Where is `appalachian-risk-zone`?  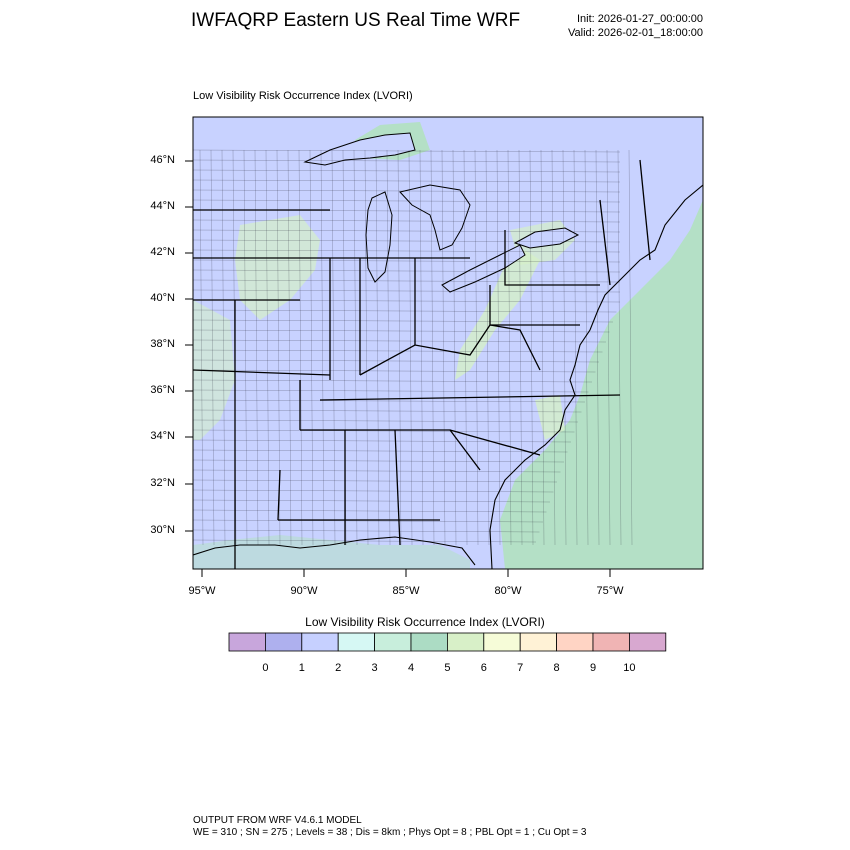
appalachian-risk-zone is located at coordinates (497, 315).